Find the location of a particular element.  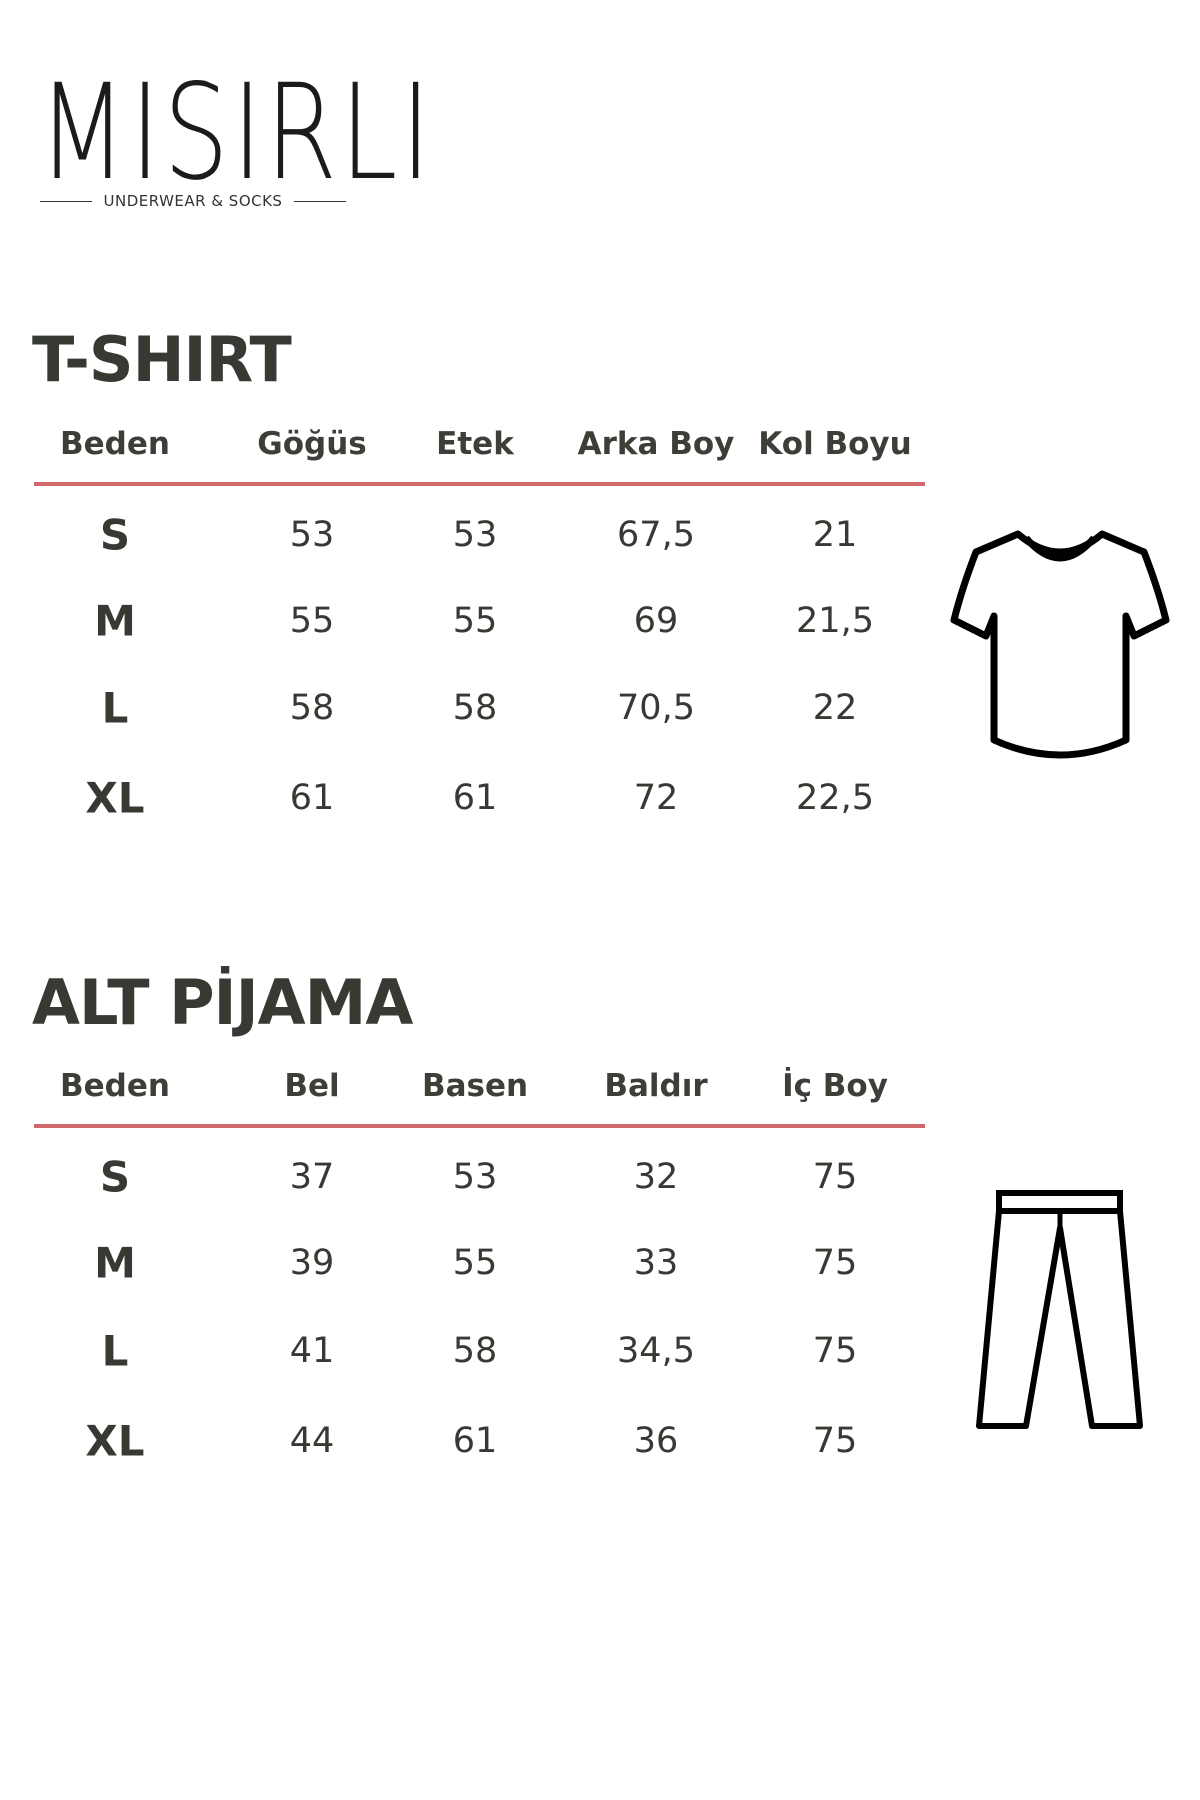

tagline-text: UNDERWEAR & SOCKS is located at coordinates (193, 201).